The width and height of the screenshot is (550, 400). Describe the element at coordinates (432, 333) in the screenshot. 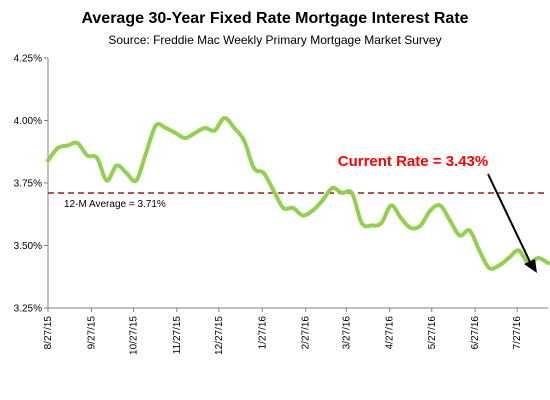

I see `x-tick-label: 5/27/16` at that location.